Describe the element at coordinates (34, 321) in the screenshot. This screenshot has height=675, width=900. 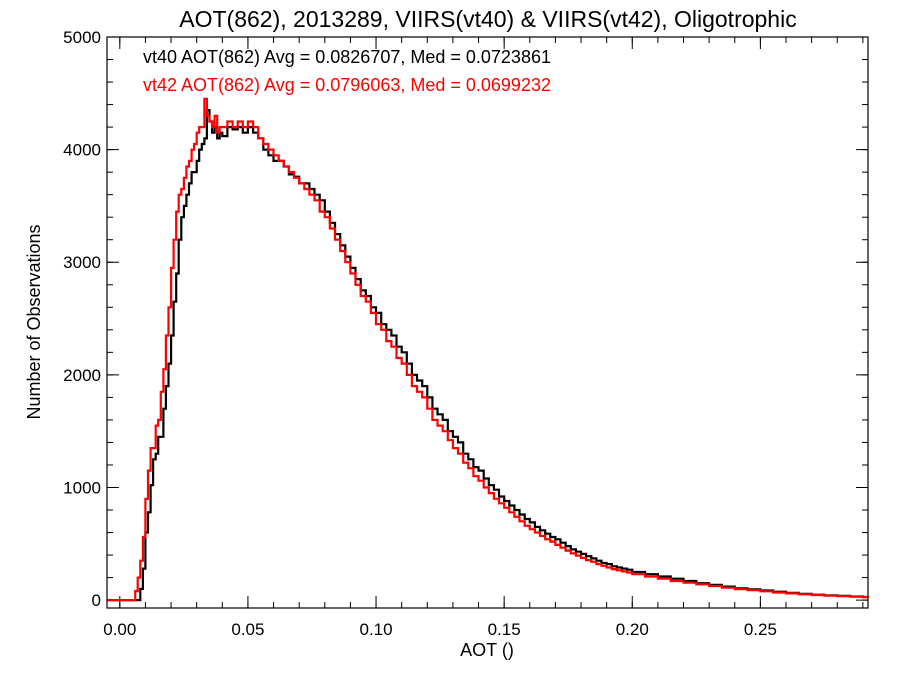
I see `y-axis-label: Number of Observations` at that location.